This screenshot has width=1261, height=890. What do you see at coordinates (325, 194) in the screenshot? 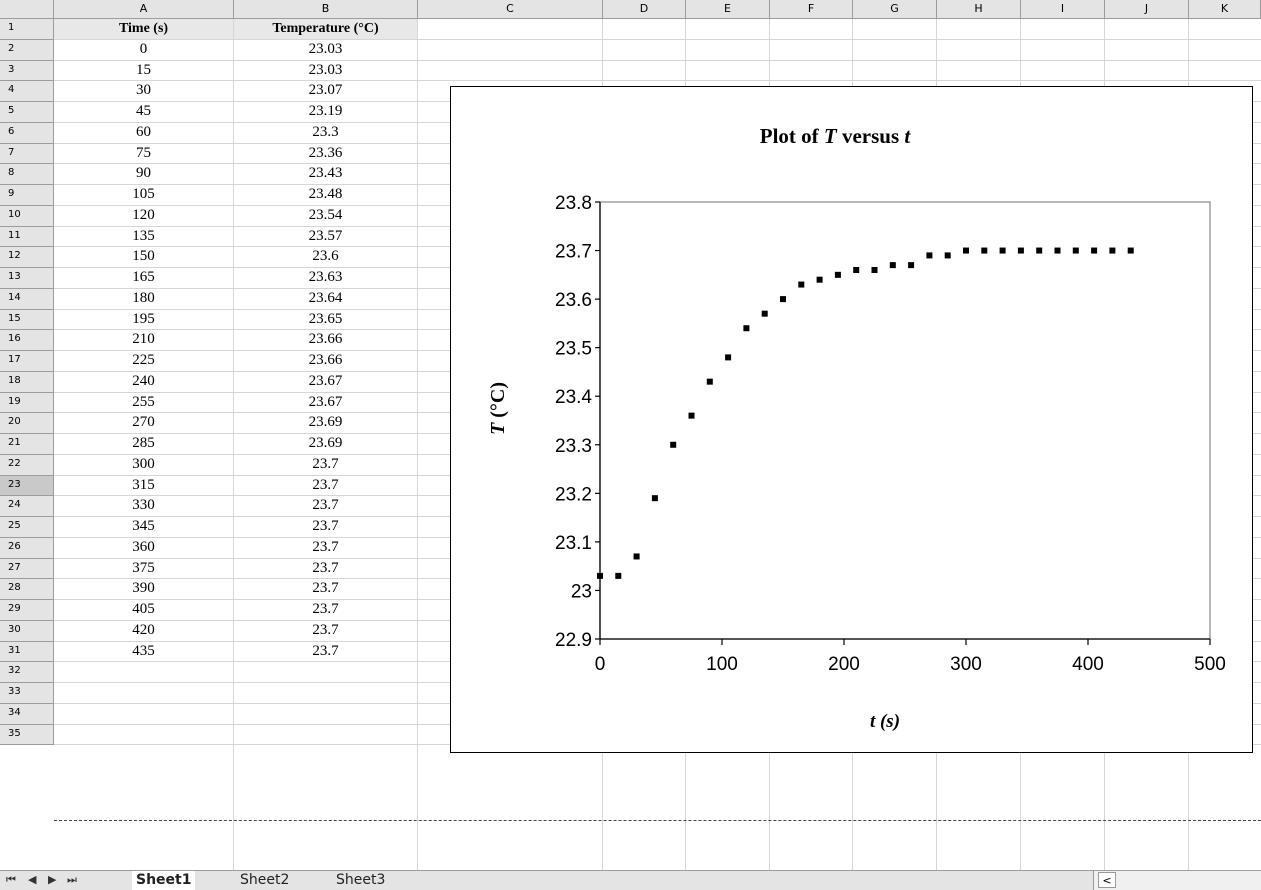
I see `temperature-cell: 23.48` at bounding box center [325, 194].